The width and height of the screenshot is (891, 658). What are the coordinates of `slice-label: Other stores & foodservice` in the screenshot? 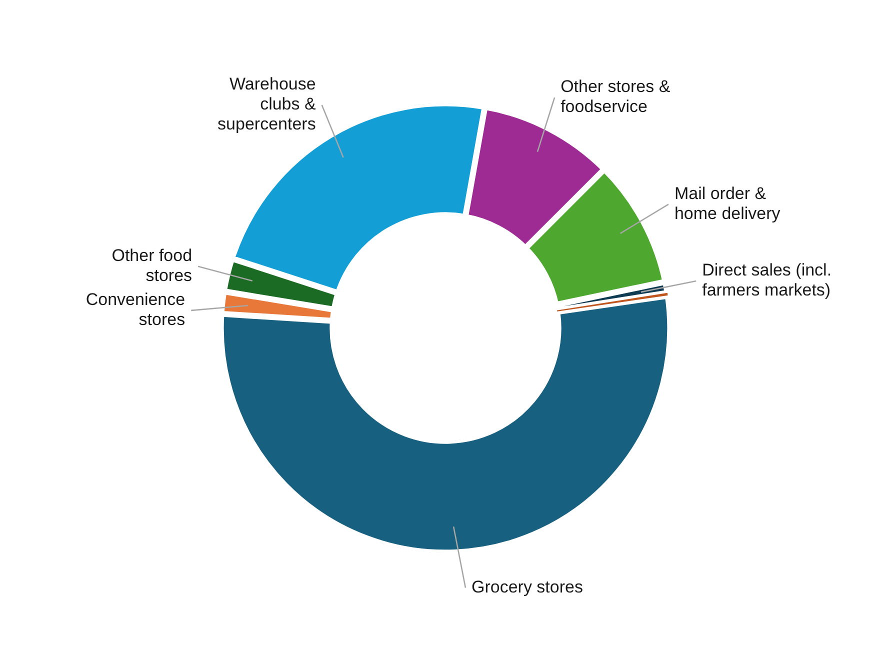 It's located at (615, 96).